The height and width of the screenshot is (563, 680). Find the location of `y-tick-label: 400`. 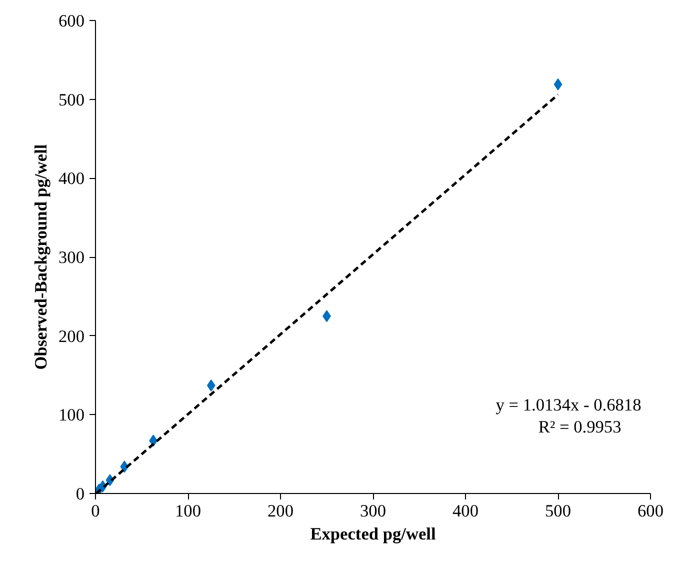

y-tick-label: 400 is located at coordinates (71, 178).